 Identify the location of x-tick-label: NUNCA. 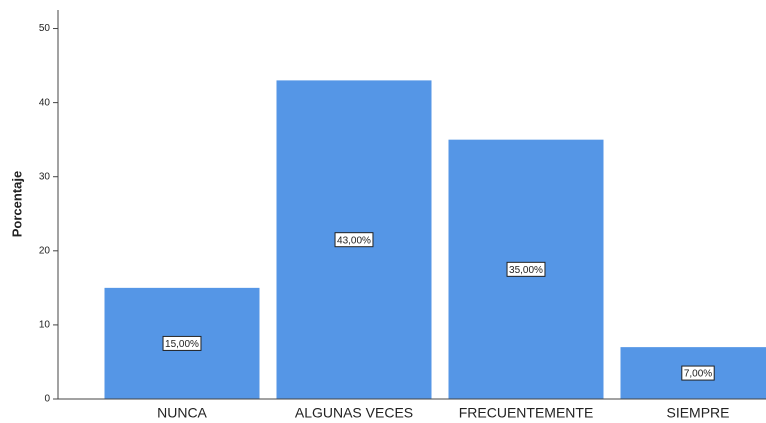
(182, 413).